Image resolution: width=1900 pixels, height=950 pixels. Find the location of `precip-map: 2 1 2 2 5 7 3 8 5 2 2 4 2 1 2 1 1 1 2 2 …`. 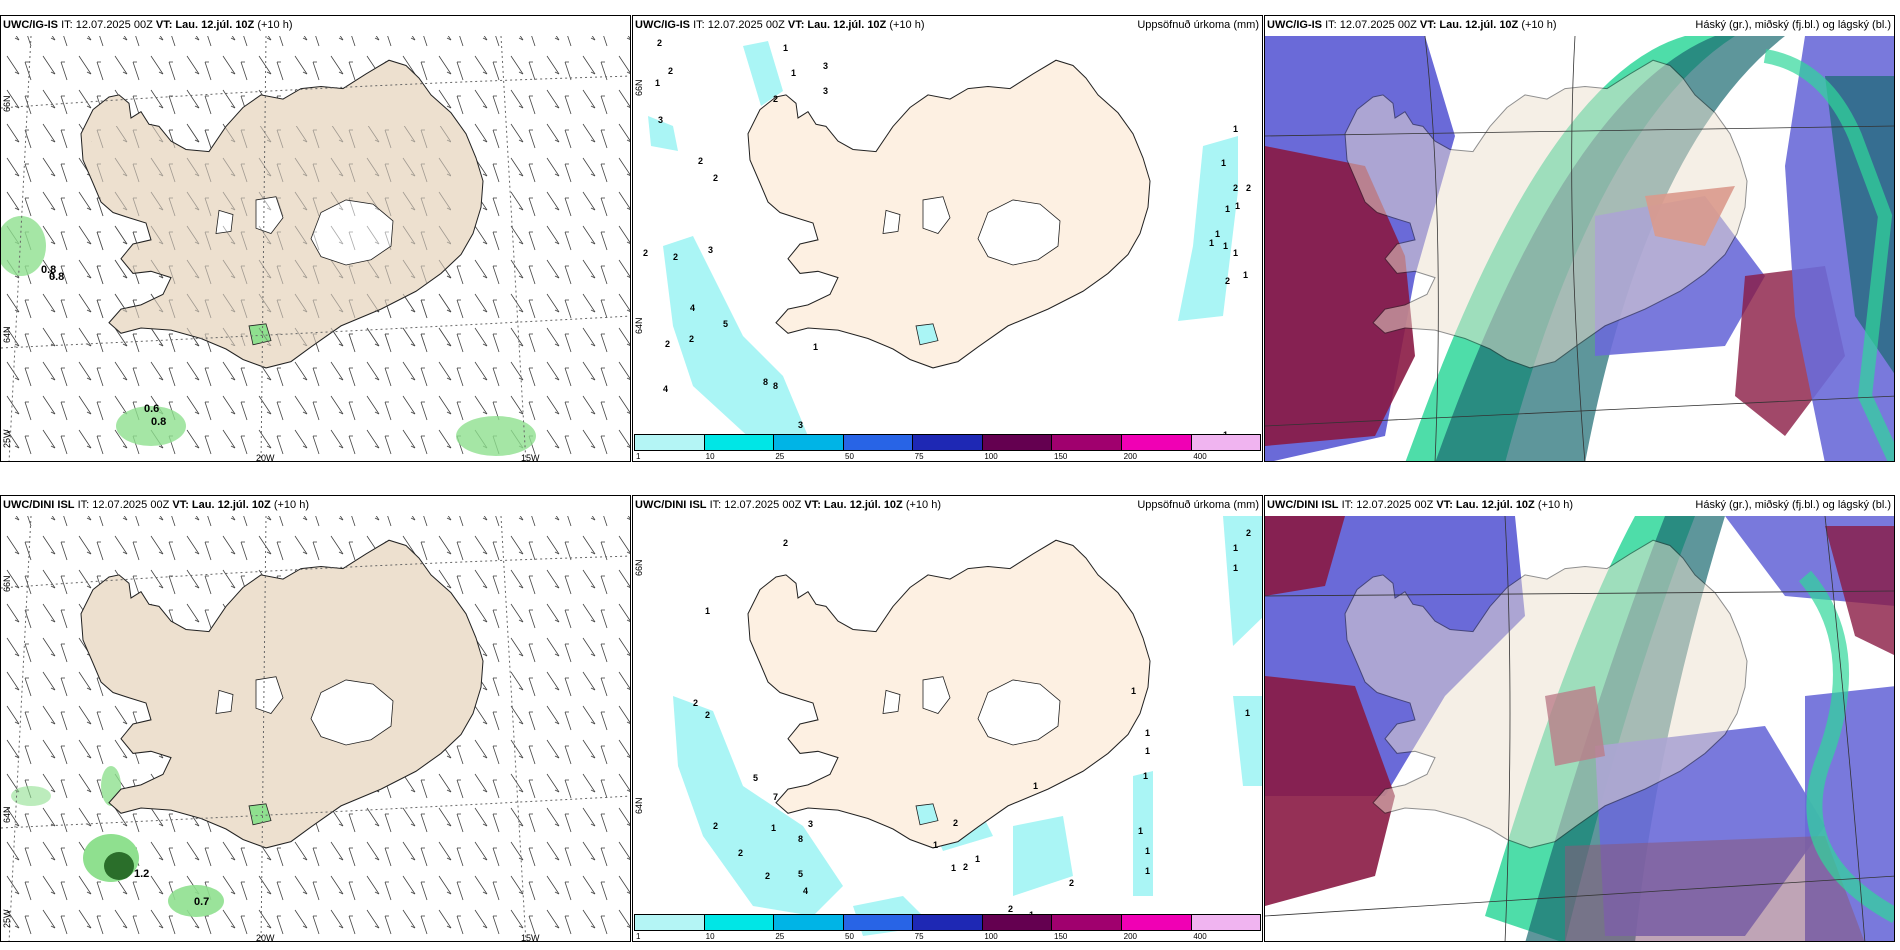

precip-map: 2 1 2 2 5 7 3 8 5 2 2 4 2 1 2 1 1 1 2 2 … is located at coordinates (967, 726).